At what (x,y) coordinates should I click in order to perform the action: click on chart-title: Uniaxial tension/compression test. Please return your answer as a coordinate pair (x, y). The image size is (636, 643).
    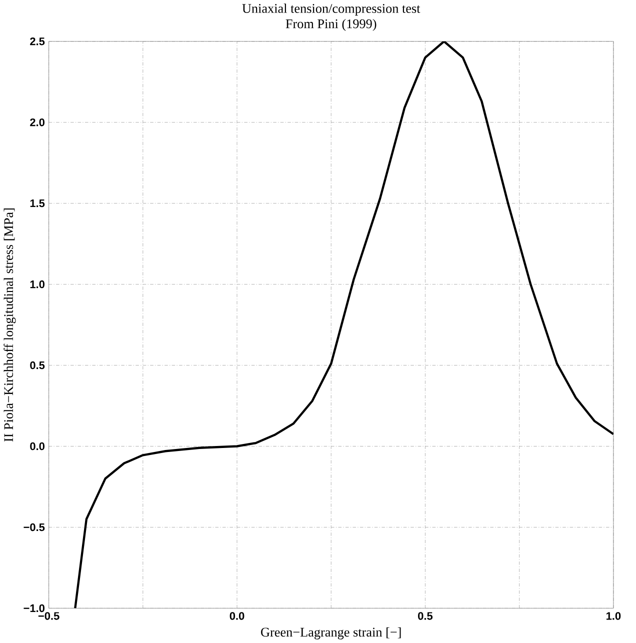
    Looking at the image, I should click on (331, 10).